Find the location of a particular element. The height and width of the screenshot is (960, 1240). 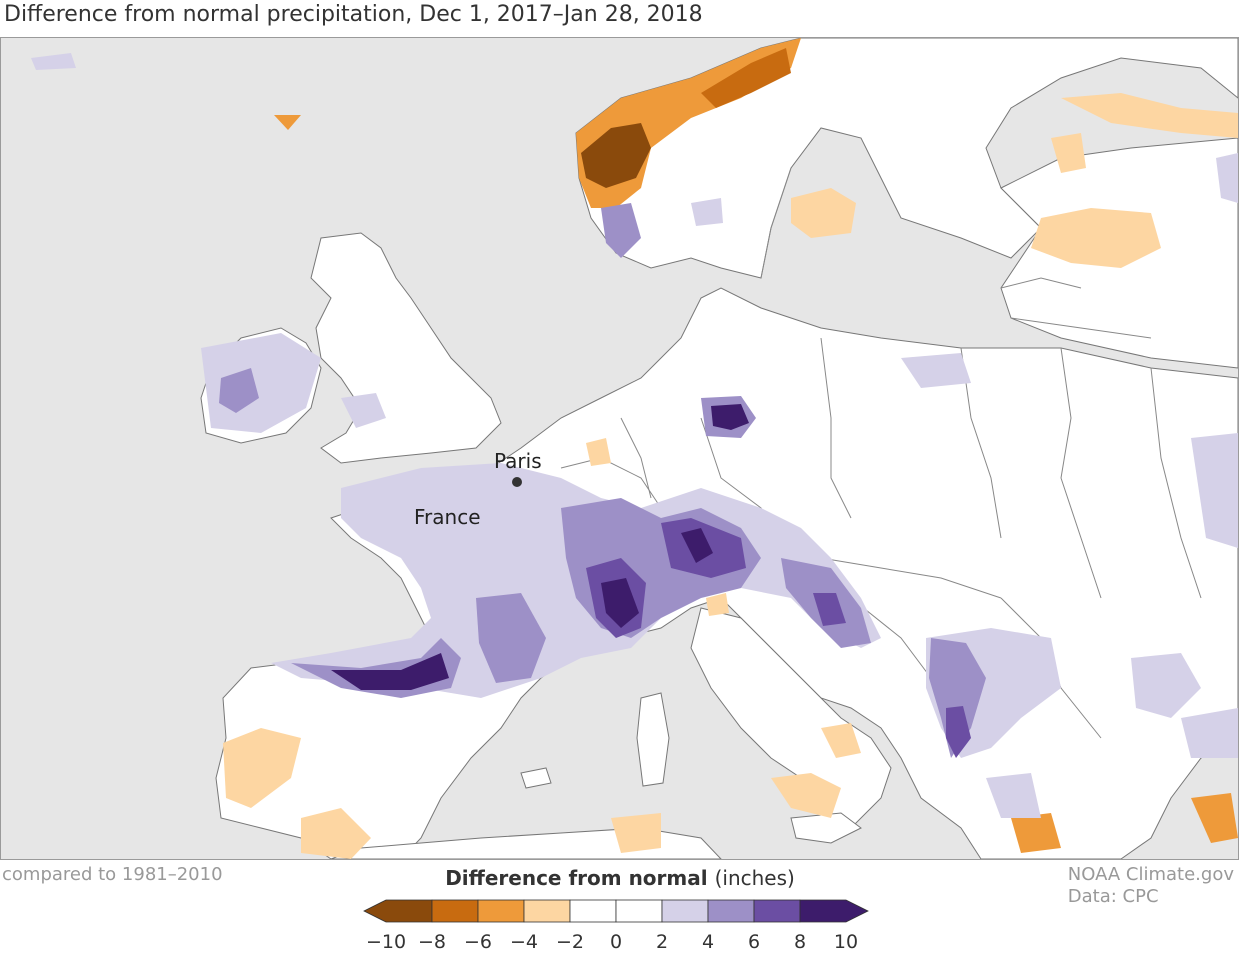

anomaly-albania-core is located at coordinates (958, 732).